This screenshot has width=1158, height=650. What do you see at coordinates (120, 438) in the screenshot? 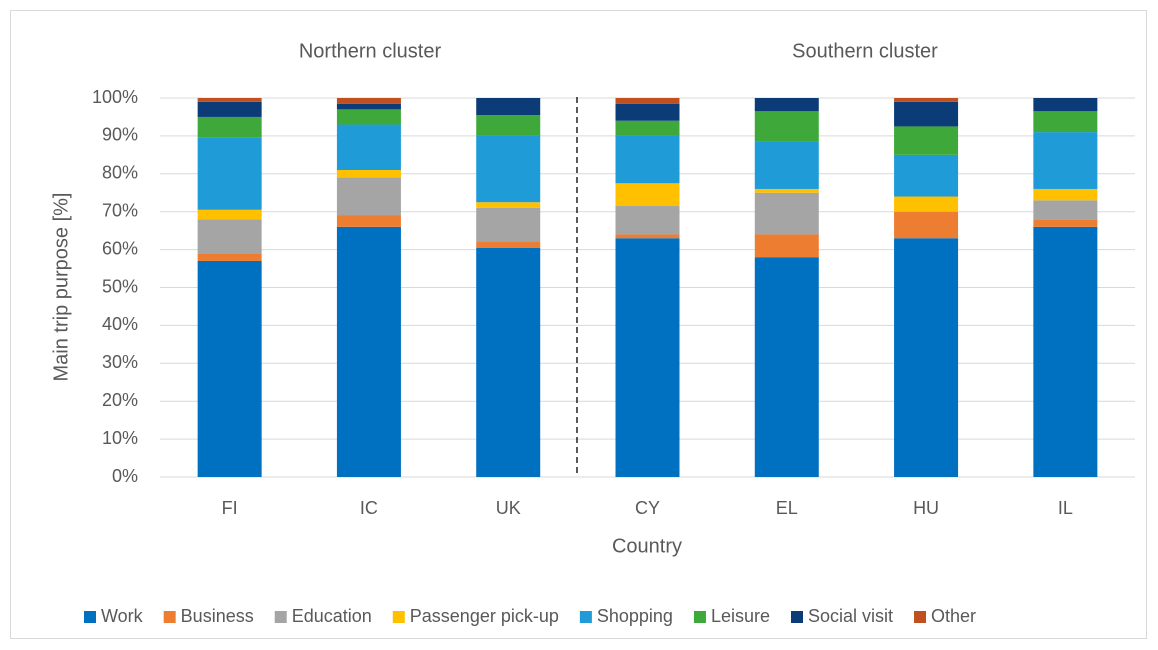
I see `y-tick-label: 10%` at bounding box center [120, 438].